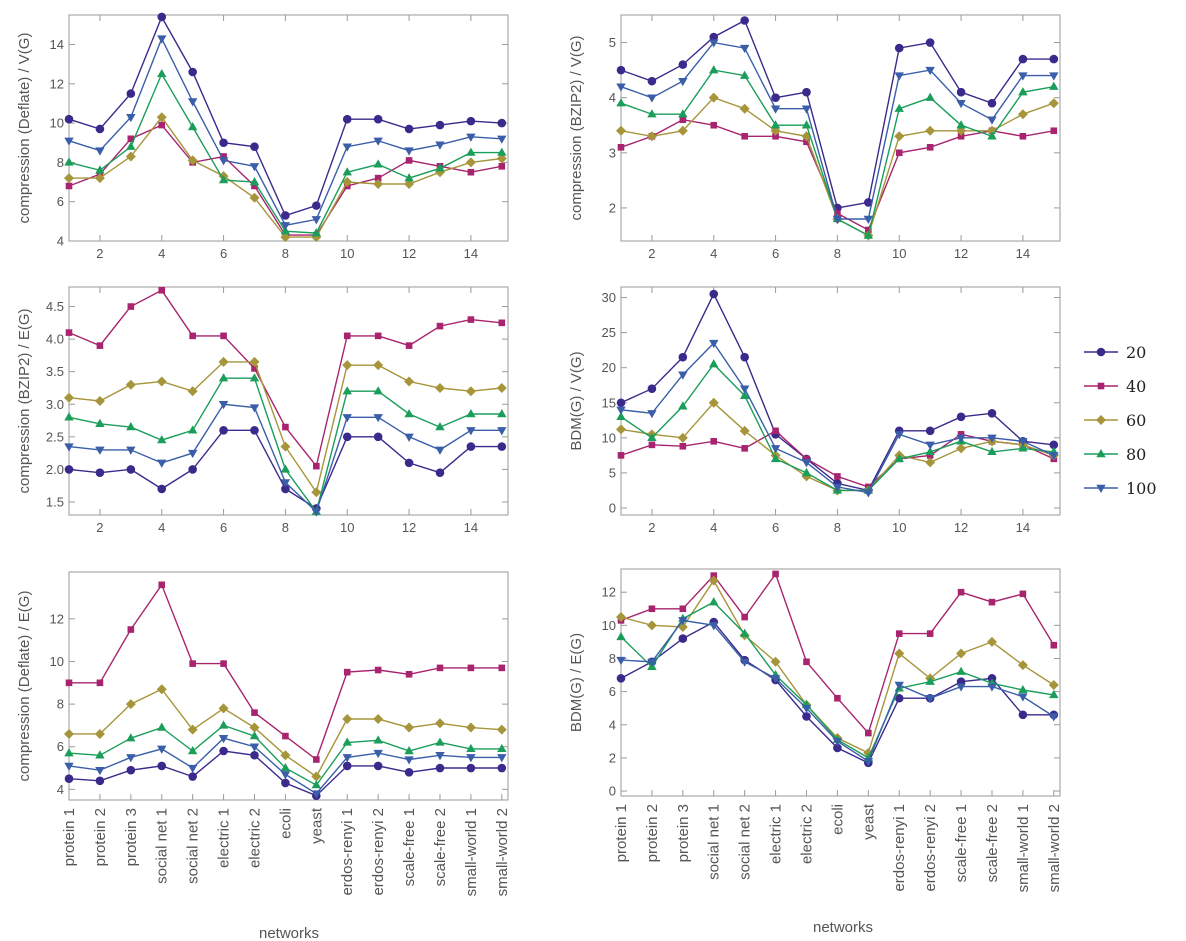 The image size is (1186, 941). I want to click on plot-frame, so click(288, 128).